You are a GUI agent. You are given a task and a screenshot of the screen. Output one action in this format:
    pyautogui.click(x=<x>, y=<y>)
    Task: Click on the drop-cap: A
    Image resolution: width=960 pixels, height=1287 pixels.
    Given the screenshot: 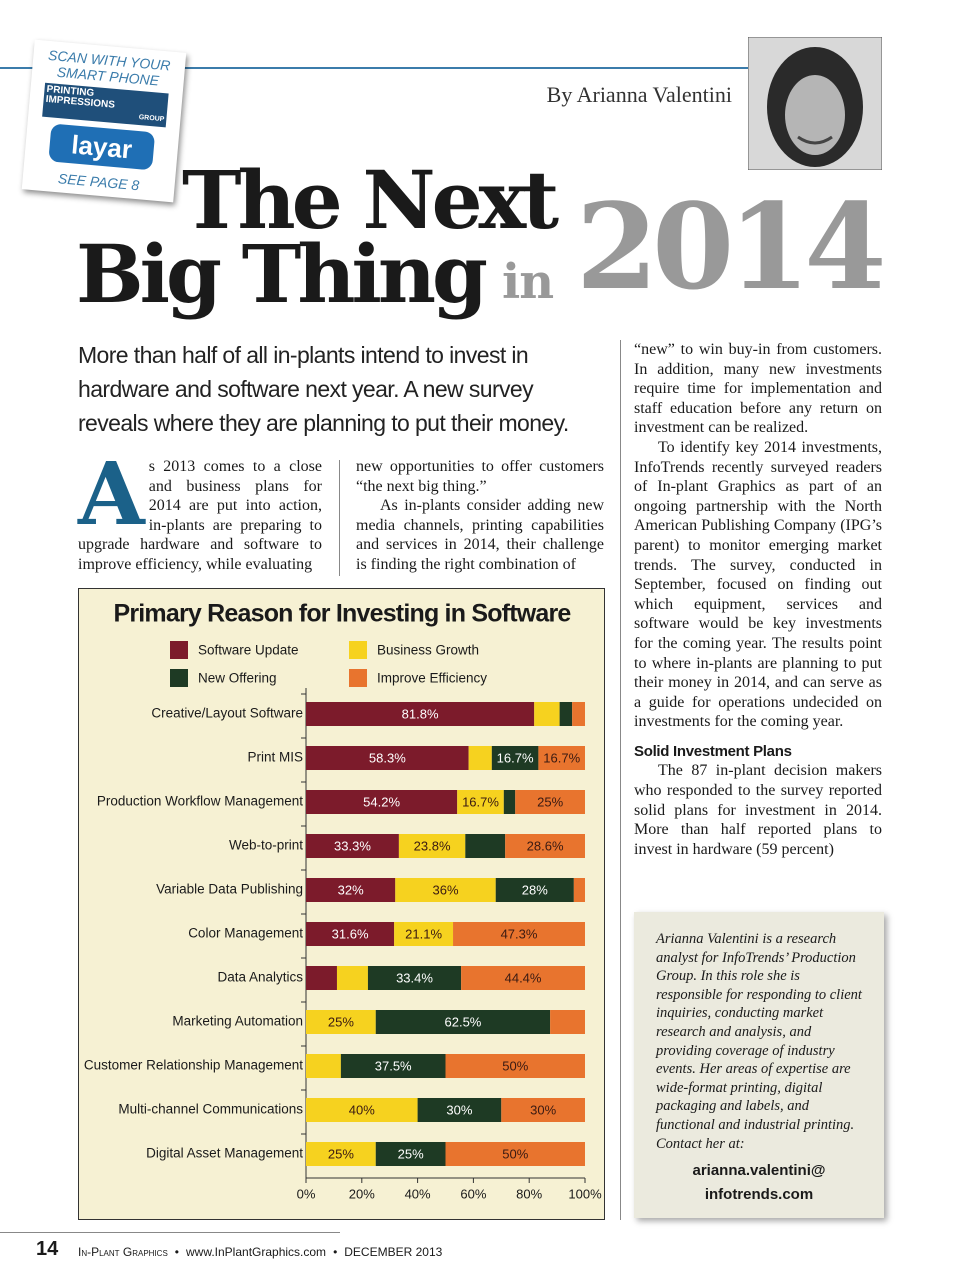 What is the action you would take?
    pyautogui.click(x=111, y=494)
    